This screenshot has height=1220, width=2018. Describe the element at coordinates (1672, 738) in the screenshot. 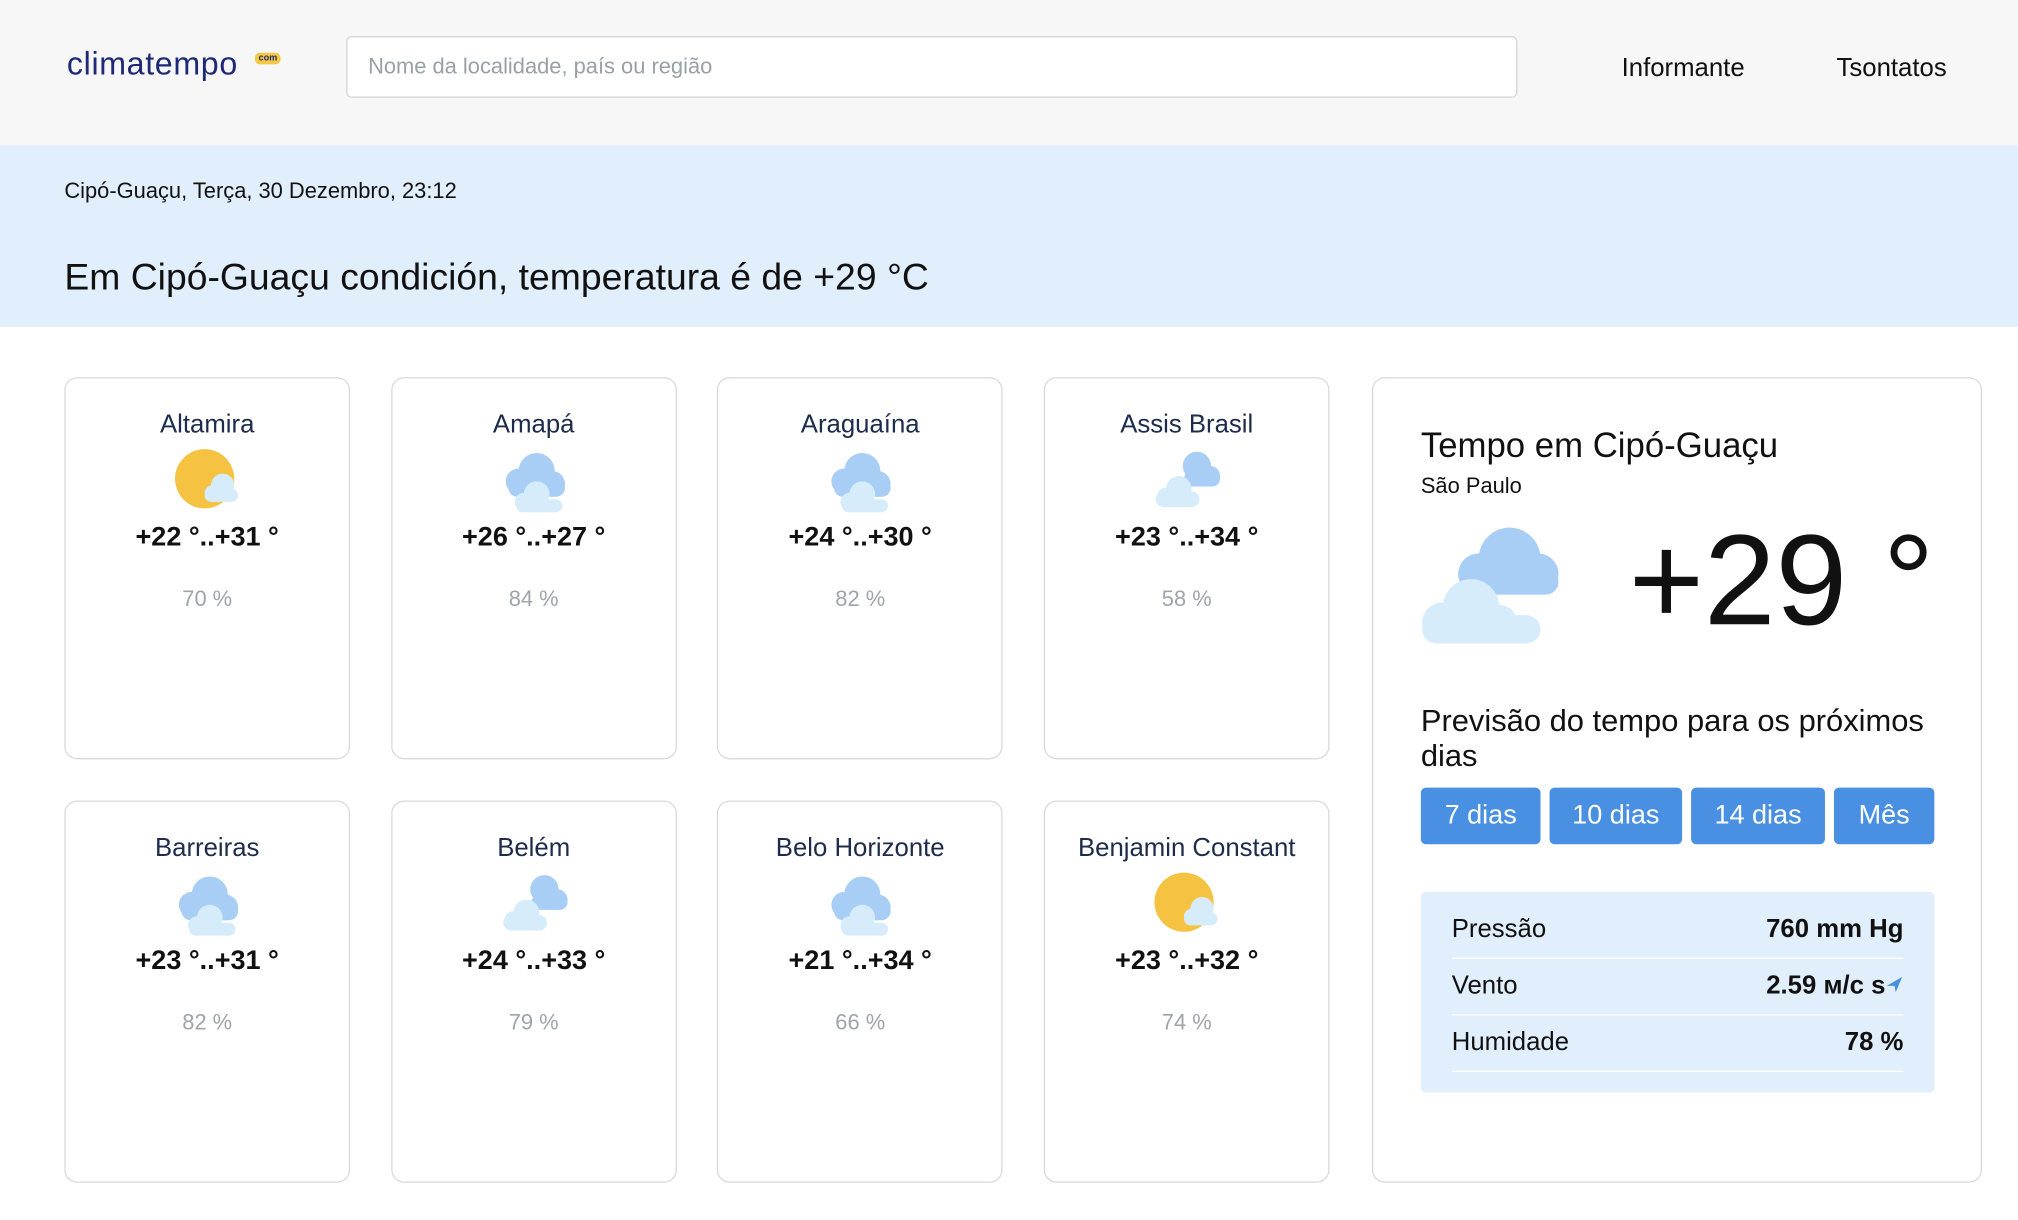

I see `forecast-heading: Previsão do tempo para os próximos dias` at that location.